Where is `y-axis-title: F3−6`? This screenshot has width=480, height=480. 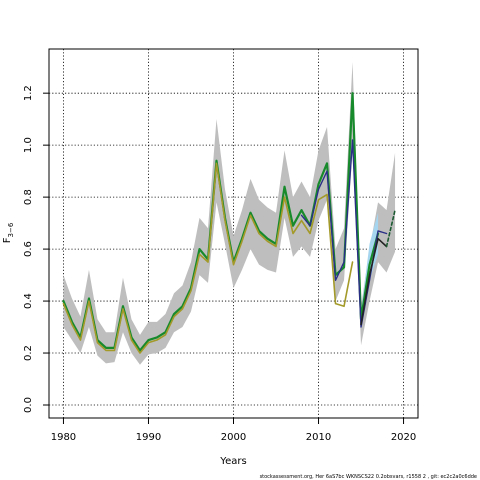
y-axis-title: F3−6 is located at coordinates (8, 232).